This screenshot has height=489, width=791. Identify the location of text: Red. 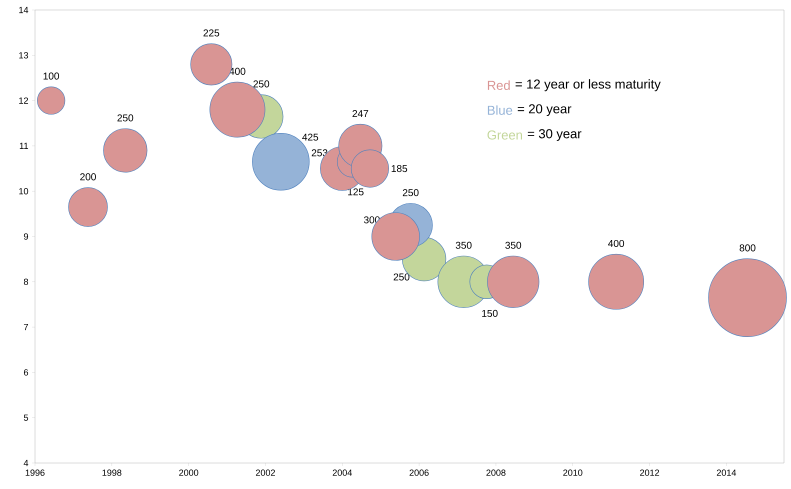
(499, 85).